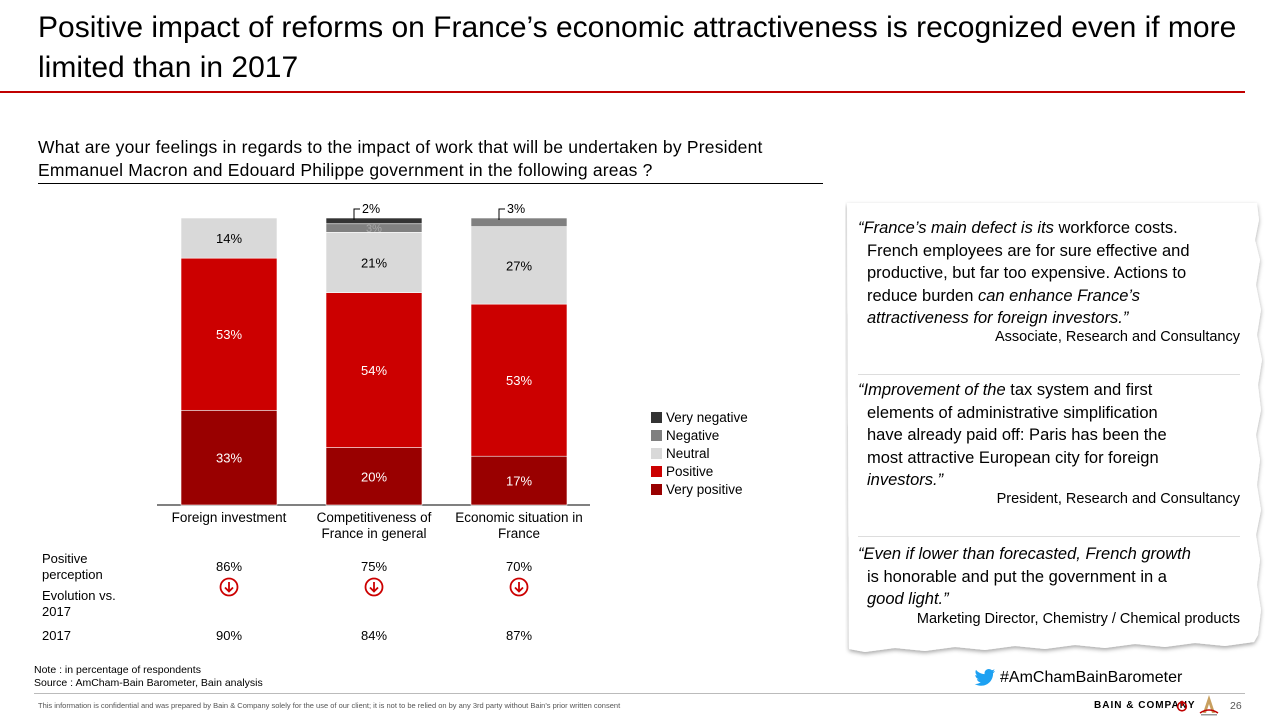 The height and width of the screenshot is (720, 1280). I want to click on legend-label: Neutral, so click(688, 453).